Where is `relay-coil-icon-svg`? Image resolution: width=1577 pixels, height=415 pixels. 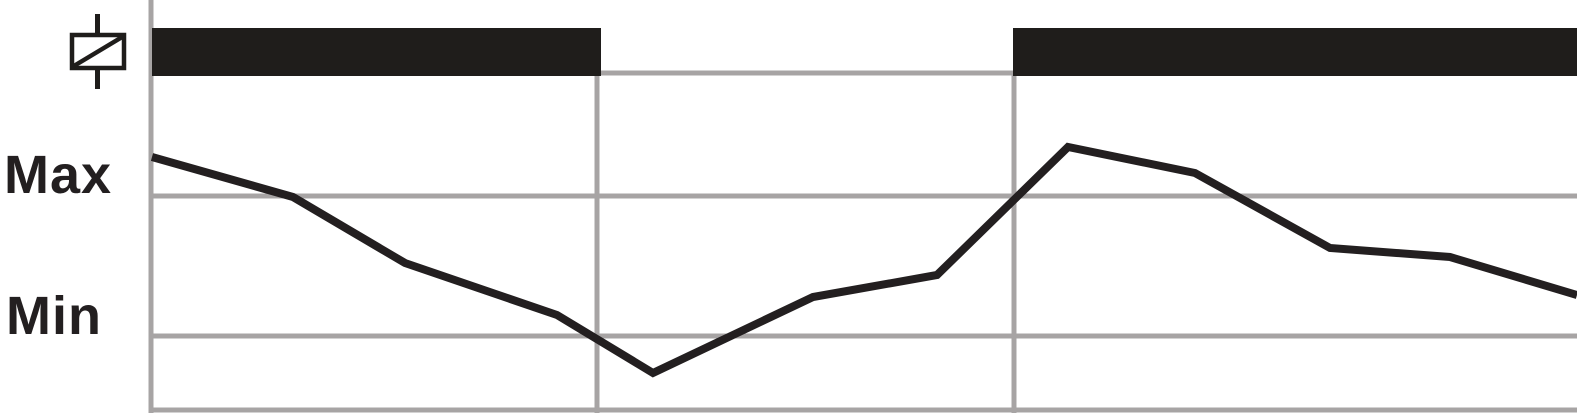
relay-coil-icon-svg is located at coordinates (98, 51).